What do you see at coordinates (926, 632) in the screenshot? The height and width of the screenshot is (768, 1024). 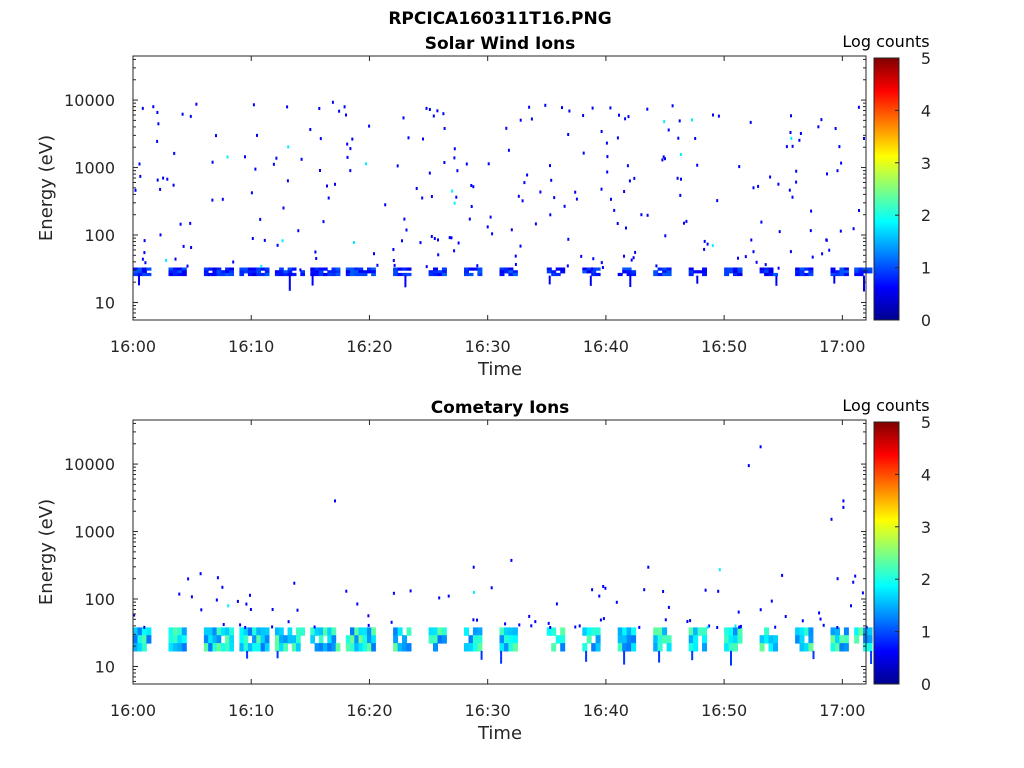 I see `colorbar-tick-label: 1` at bounding box center [926, 632].